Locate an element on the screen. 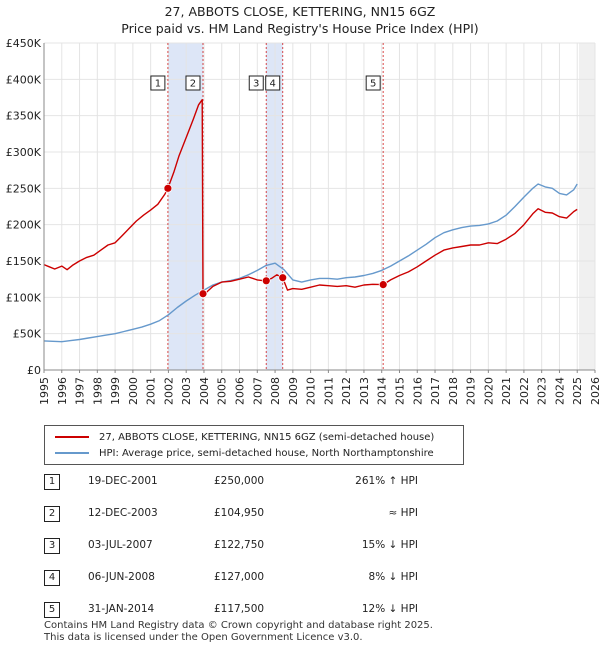 This screenshot has width=600, height=650. sale-number-label: 4 is located at coordinates (273, 84).